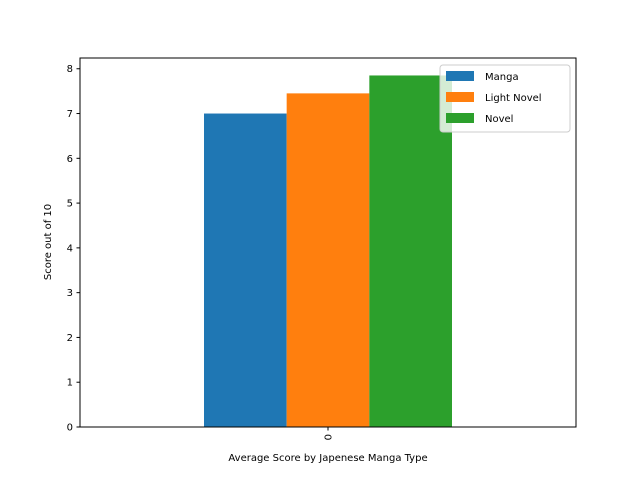 This screenshot has height=480, width=640. Describe the element at coordinates (70, 293) in the screenshot. I see `y-tick-label: 3` at that location.